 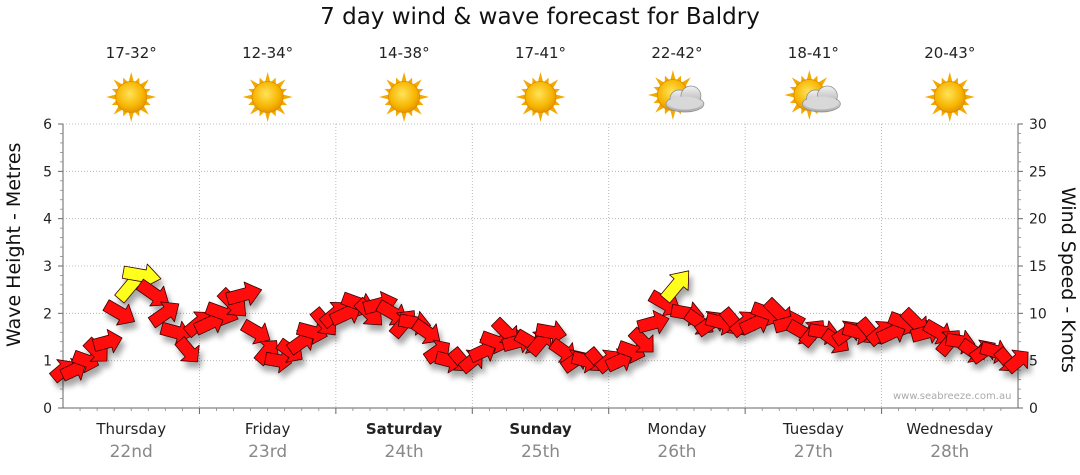 I want to click on sun-icon, so click(x=949, y=97).